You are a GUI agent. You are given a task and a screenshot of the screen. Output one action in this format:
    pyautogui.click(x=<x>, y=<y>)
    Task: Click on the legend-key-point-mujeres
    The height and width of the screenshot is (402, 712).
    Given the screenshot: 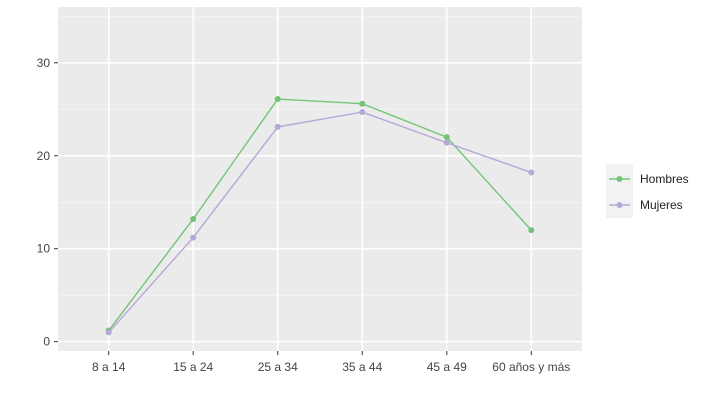 What is the action you would take?
    pyautogui.click(x=619, y=205)
    